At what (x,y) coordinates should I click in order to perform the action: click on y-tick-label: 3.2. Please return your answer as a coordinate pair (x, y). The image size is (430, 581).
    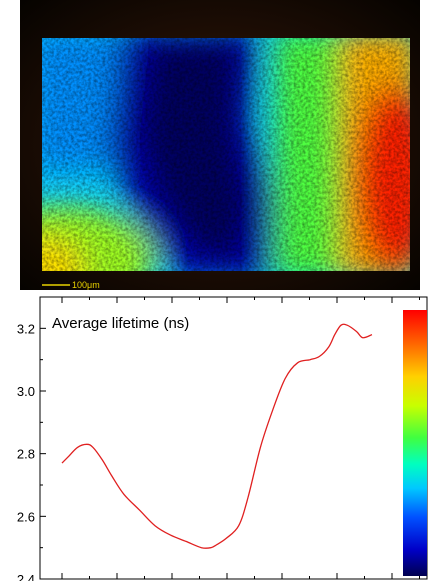
    Looking at the image, I should click on (26, 328).